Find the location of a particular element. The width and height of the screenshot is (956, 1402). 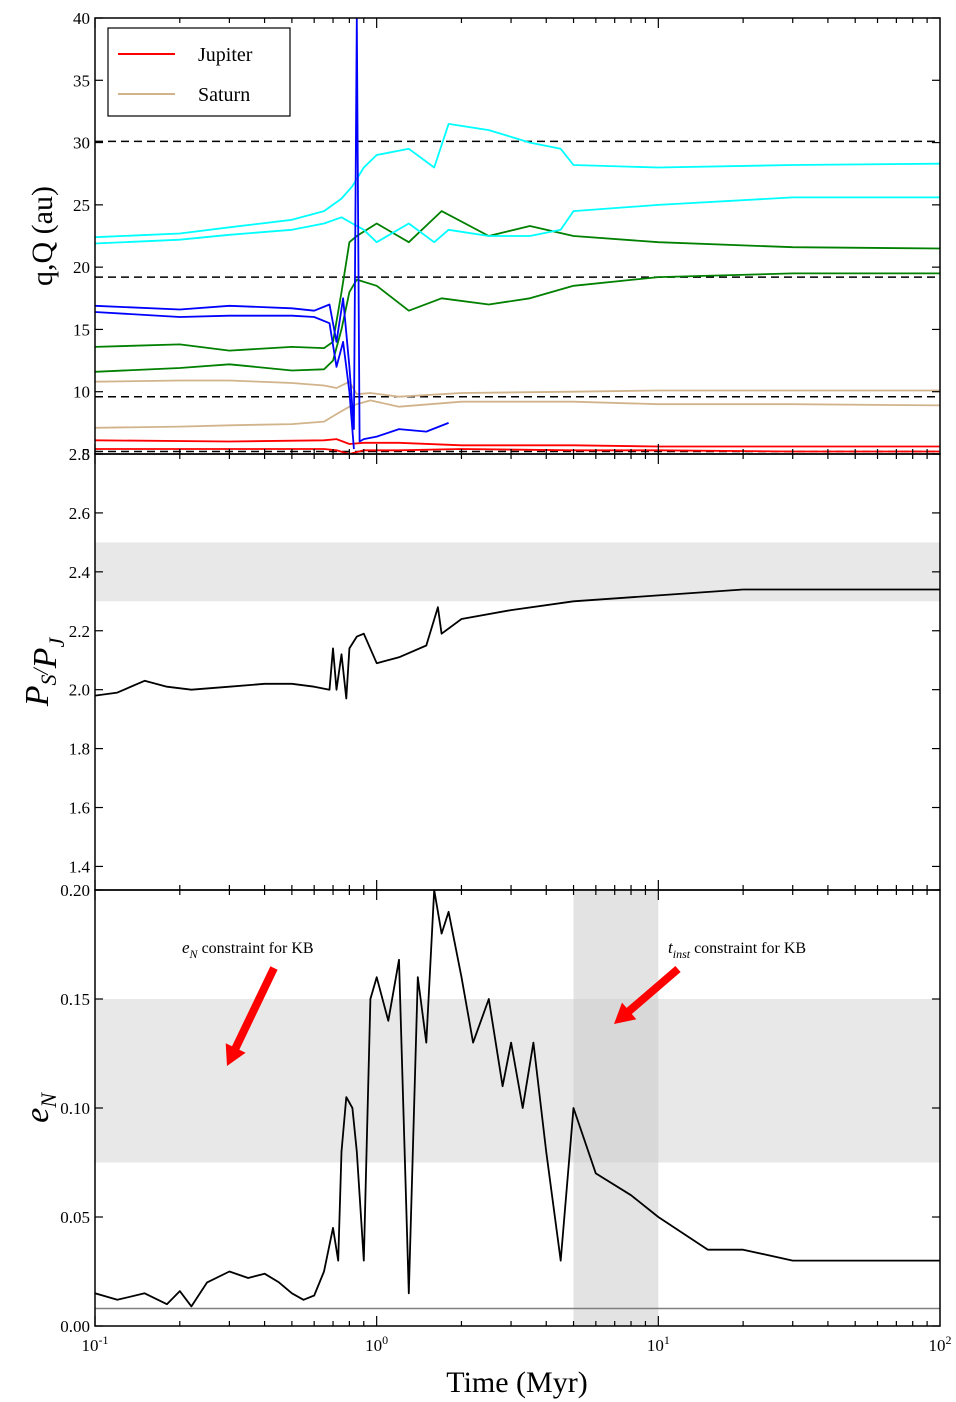

y-axis-label-top: q,Q (au) is located at coordinates (42, 236).